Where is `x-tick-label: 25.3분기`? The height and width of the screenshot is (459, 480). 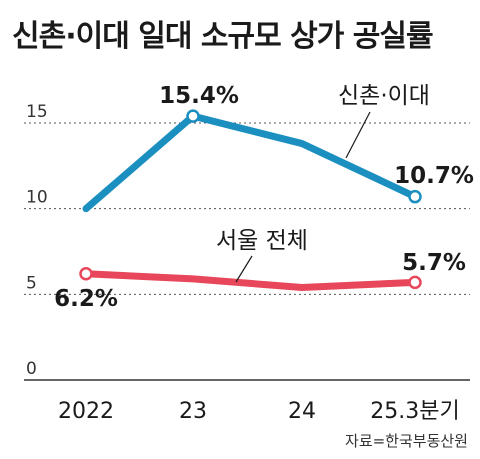 x-tick-label: 25.3분기 is located at coordinates (414, 411).